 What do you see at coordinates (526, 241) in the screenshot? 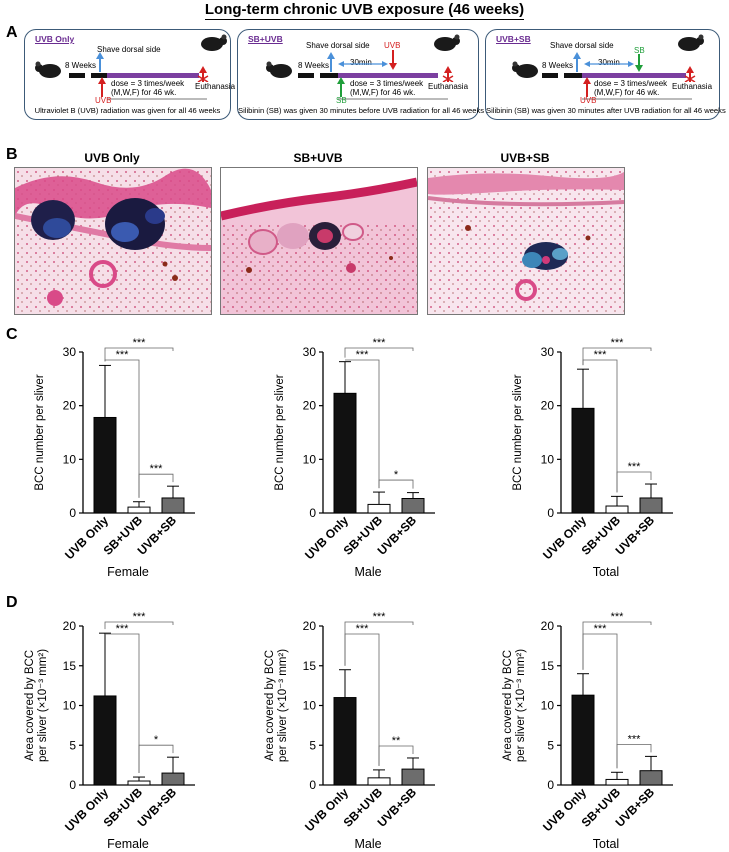
I see `histology-image-uvb-sb` at bounding box center [526, 241].